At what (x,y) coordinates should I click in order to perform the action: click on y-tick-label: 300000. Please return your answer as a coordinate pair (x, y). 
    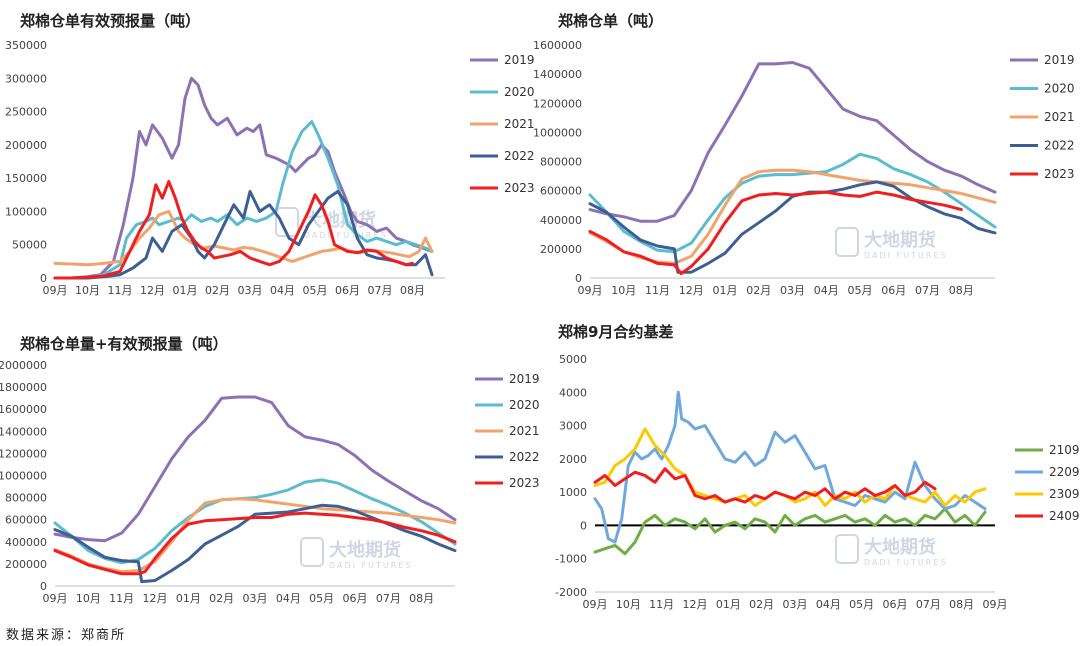
    Looking at the image, I should click on (26, 78).